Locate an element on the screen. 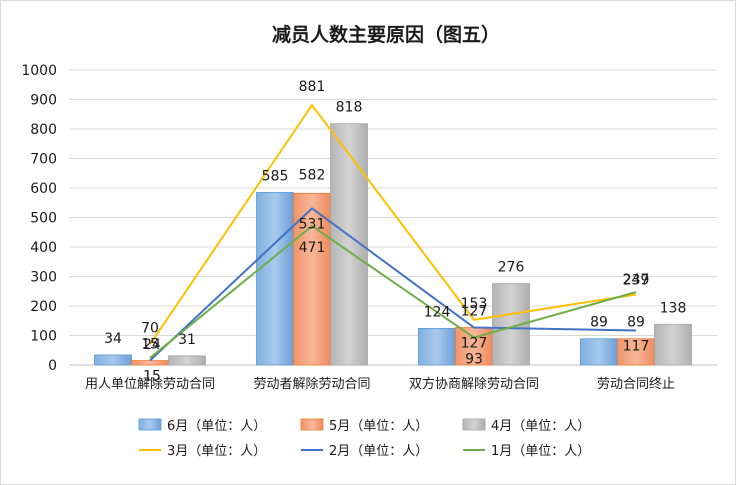  x-tick-label: 劳动者解除劳动合同 is located at coordinates (311, 384).